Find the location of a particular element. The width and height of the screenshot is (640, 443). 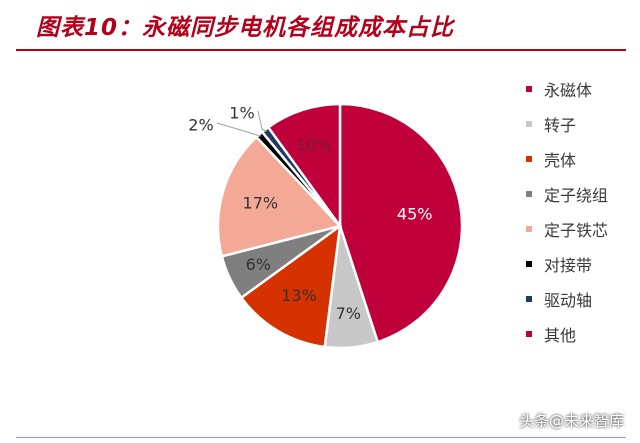

data-label: 2% is located at coordinates (200, 125).